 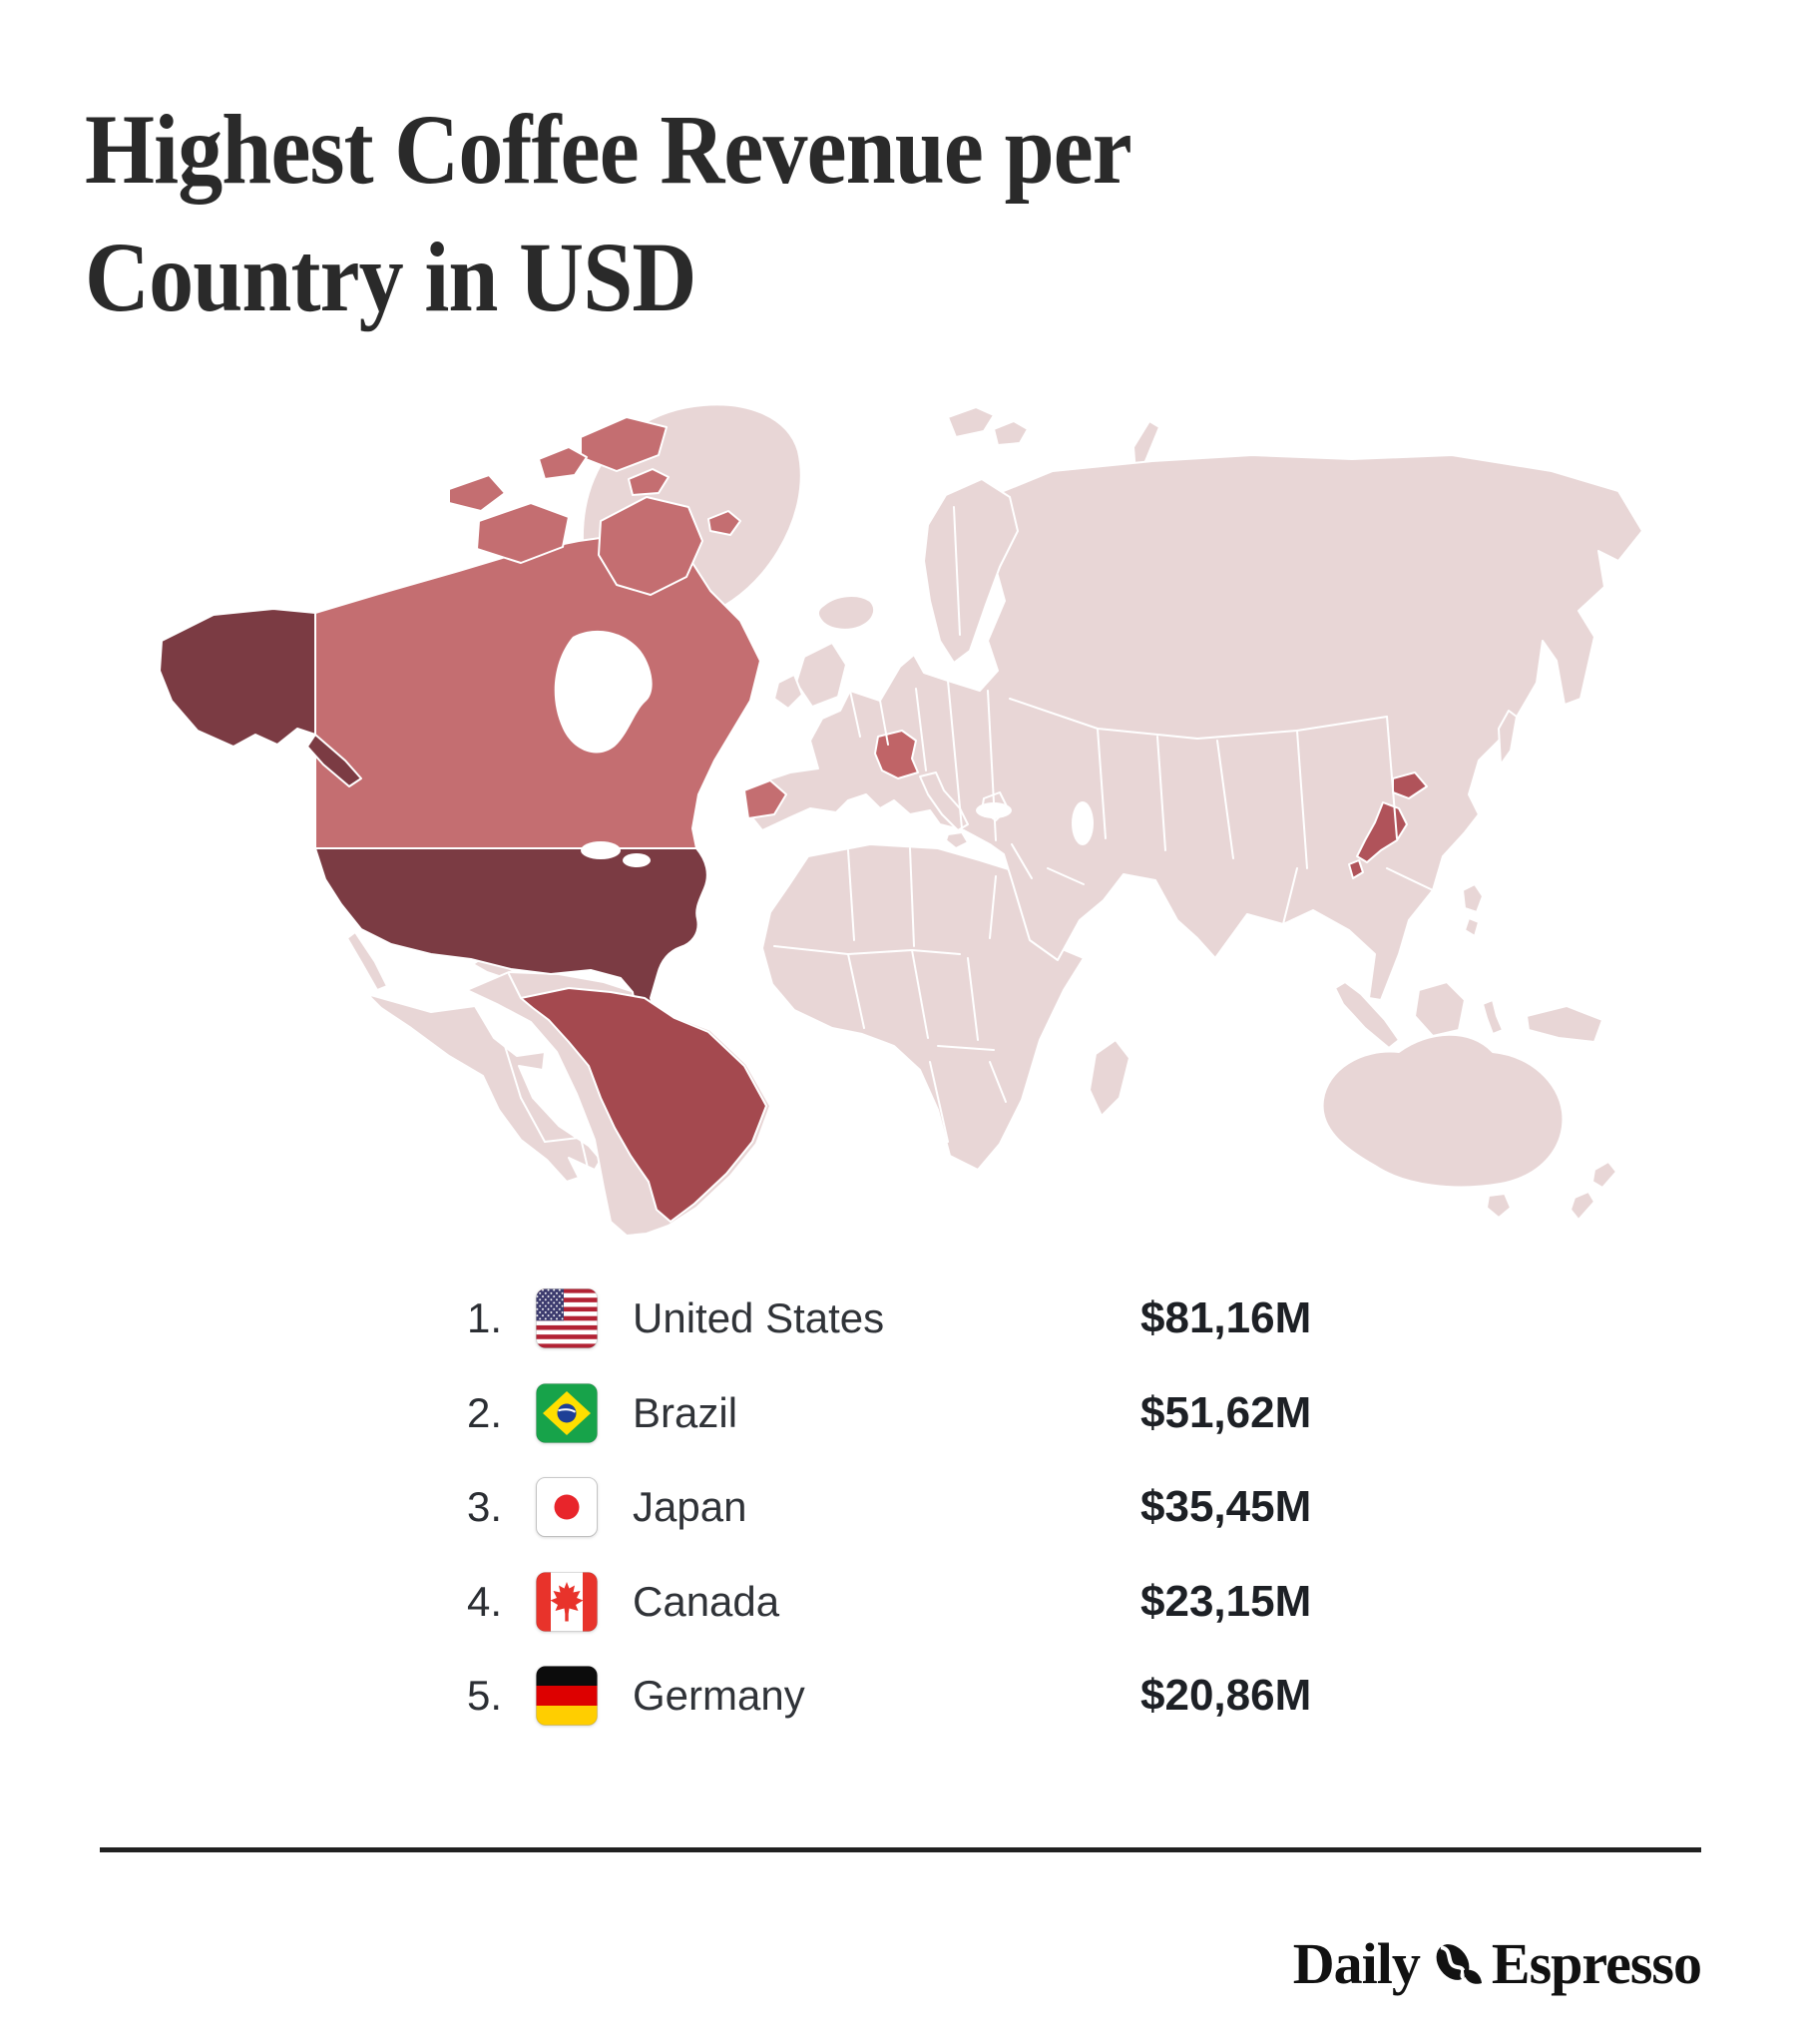 I want to click on island-new-guinea, so click(x=1564, y=1024).